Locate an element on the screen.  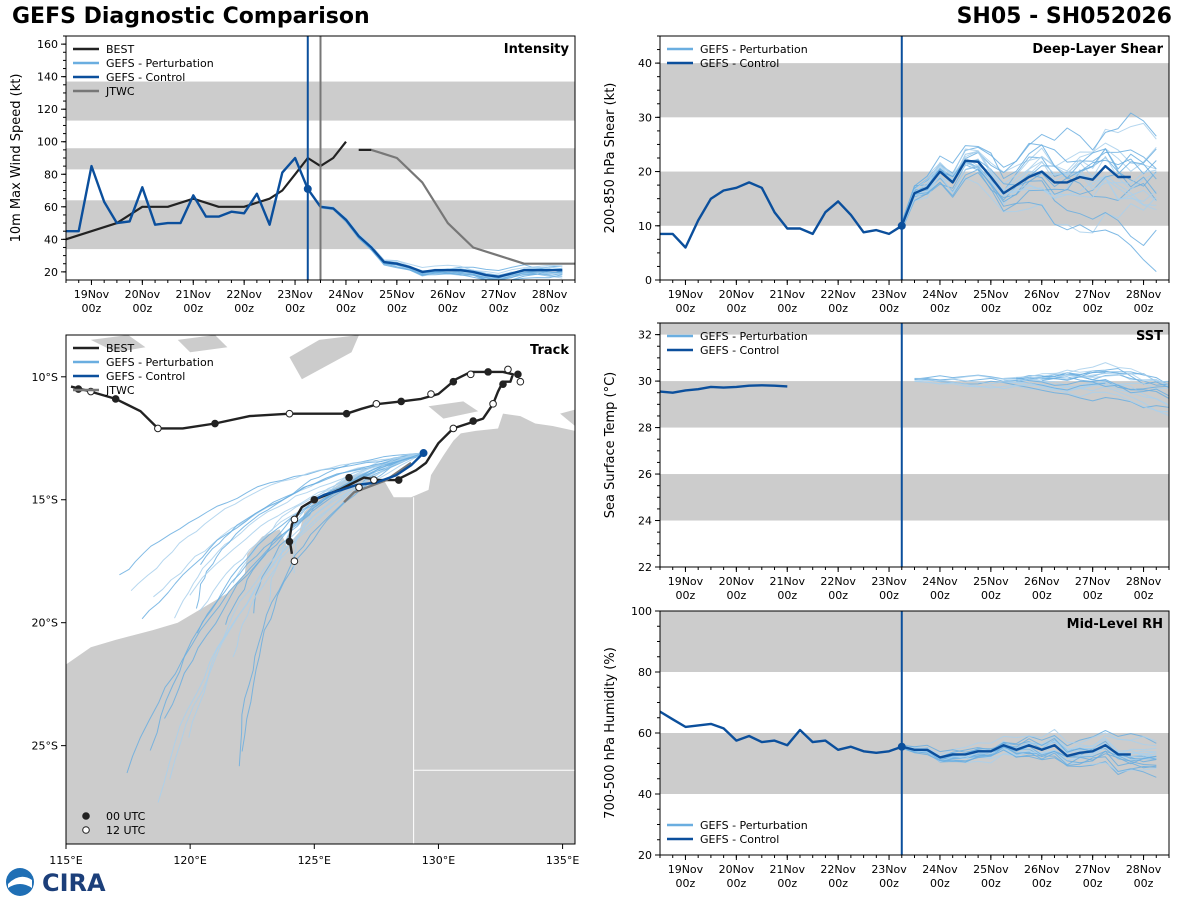
intensity-ytick-label: 140 is located at coordinates (47, 77).